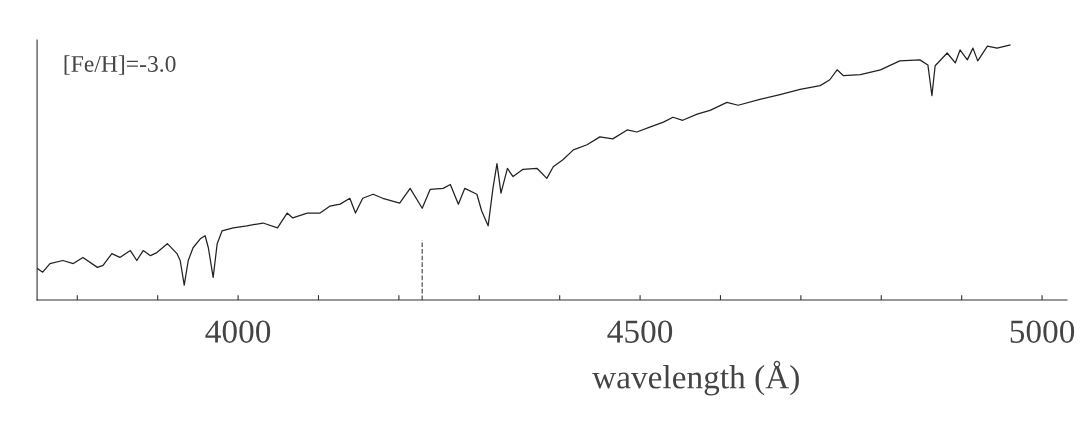 This screenshot has height=437, width=1091. I want to click on x-tick-label: 4000, so click(238, 331).